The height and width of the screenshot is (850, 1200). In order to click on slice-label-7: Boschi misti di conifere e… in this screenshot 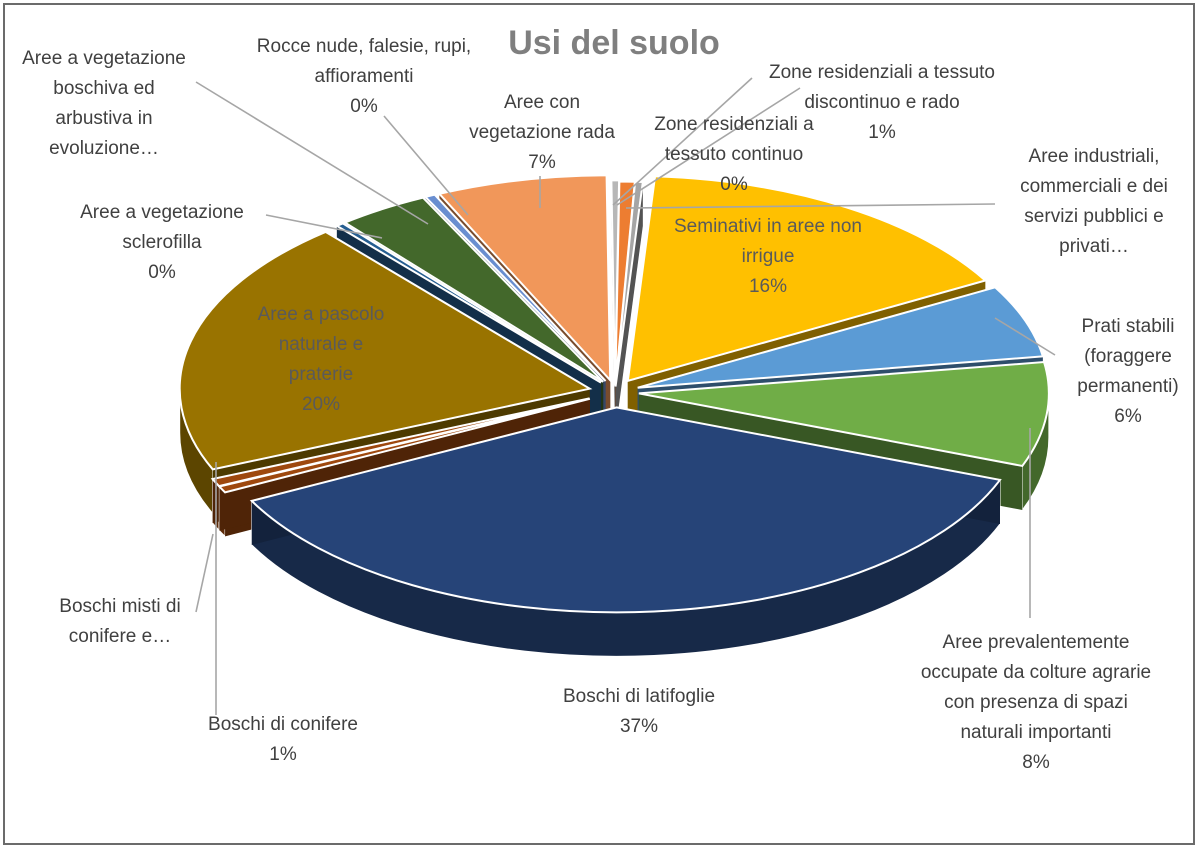, I will do `click(119, 621)`.